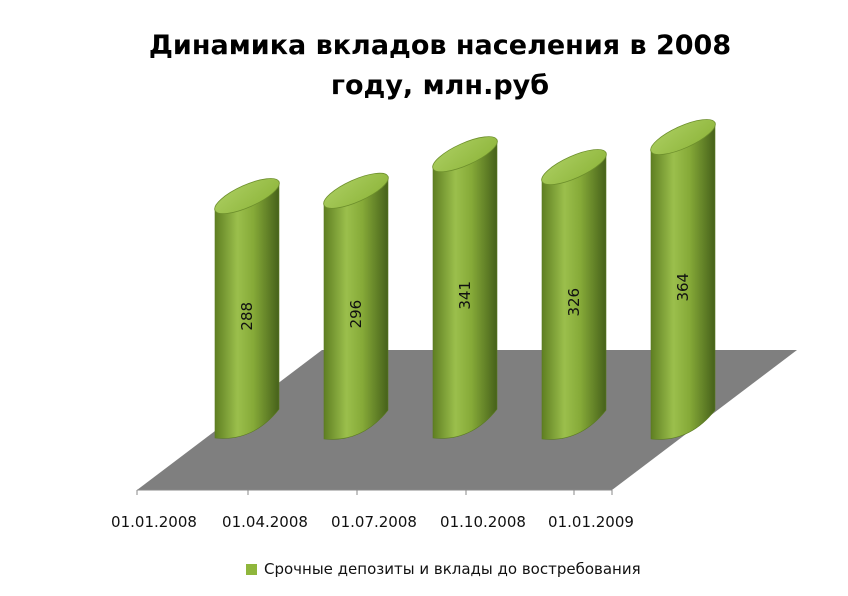 This screenshot has width=848, height=596. I want to click on bar: 288, so click(247, 308).